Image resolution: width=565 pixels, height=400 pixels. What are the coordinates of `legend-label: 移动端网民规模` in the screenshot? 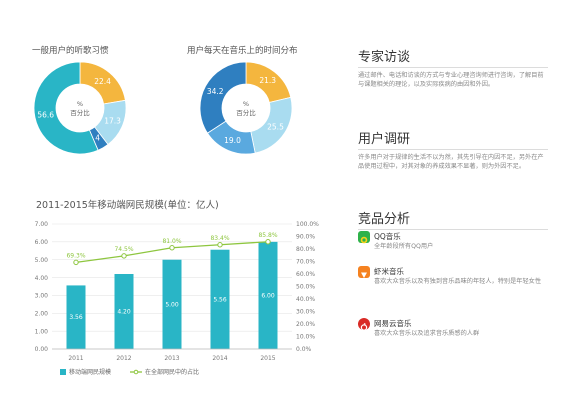 It's located at (90, 372).